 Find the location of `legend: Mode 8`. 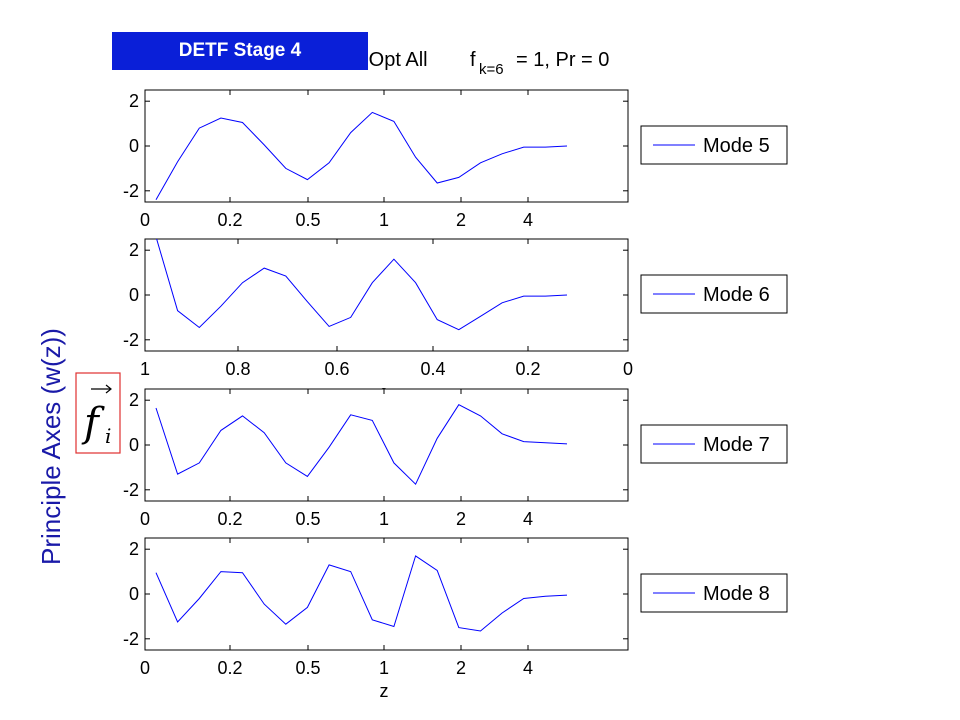

legend: Mode 8 is located at coordinates (714, 593).